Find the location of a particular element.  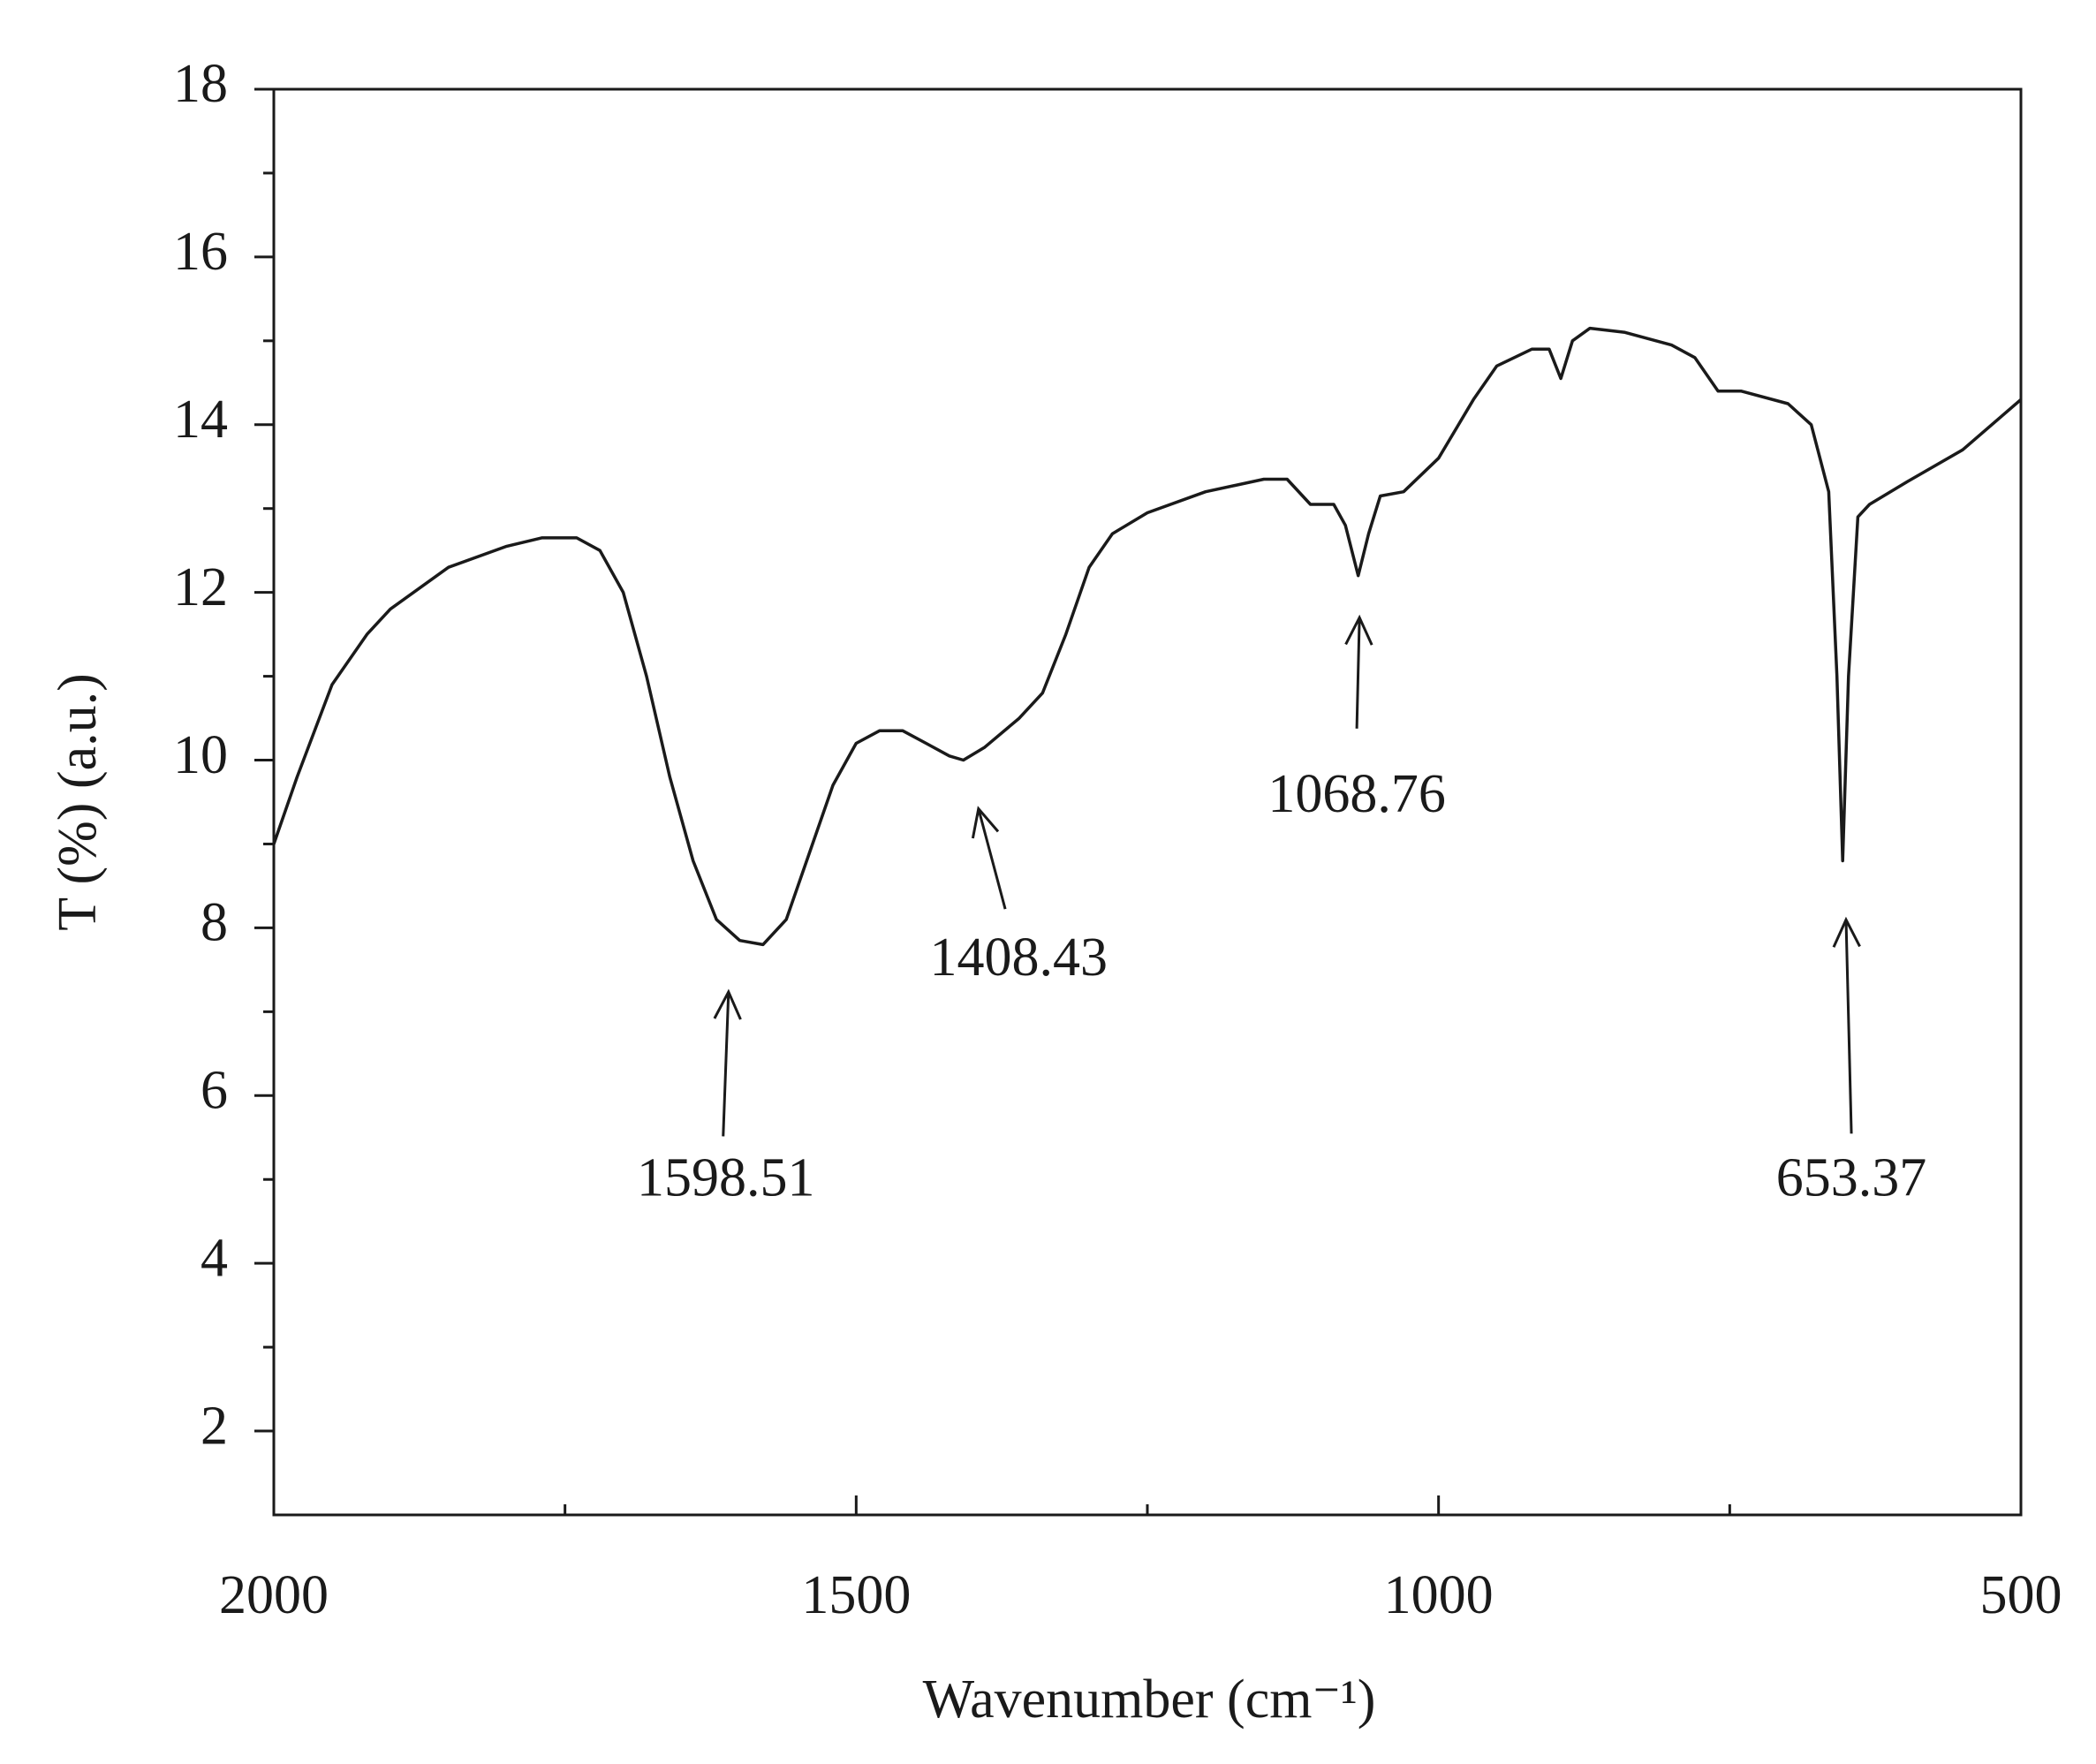

y-tick-label: 14 is located at coordinates (200, 420).